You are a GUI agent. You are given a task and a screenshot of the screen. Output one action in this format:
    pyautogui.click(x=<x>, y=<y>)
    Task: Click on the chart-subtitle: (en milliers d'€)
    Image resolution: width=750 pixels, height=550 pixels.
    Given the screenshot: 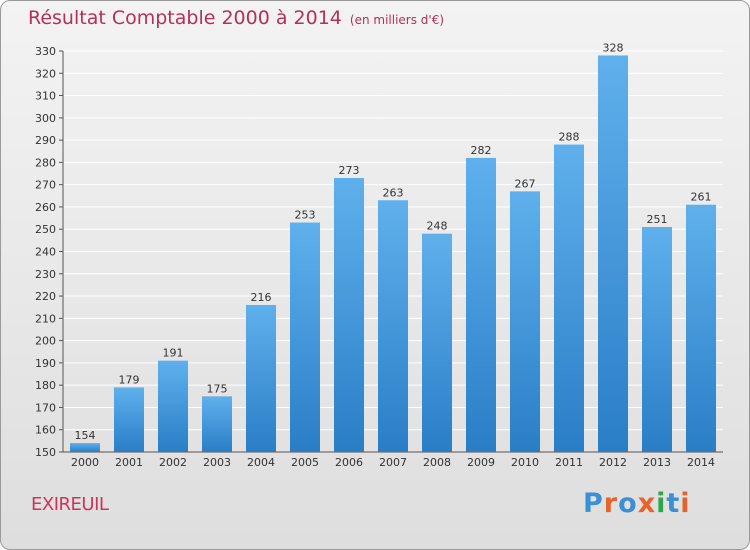 What is the action you would take?
    pyautogui.click(x=397, y=20)
    